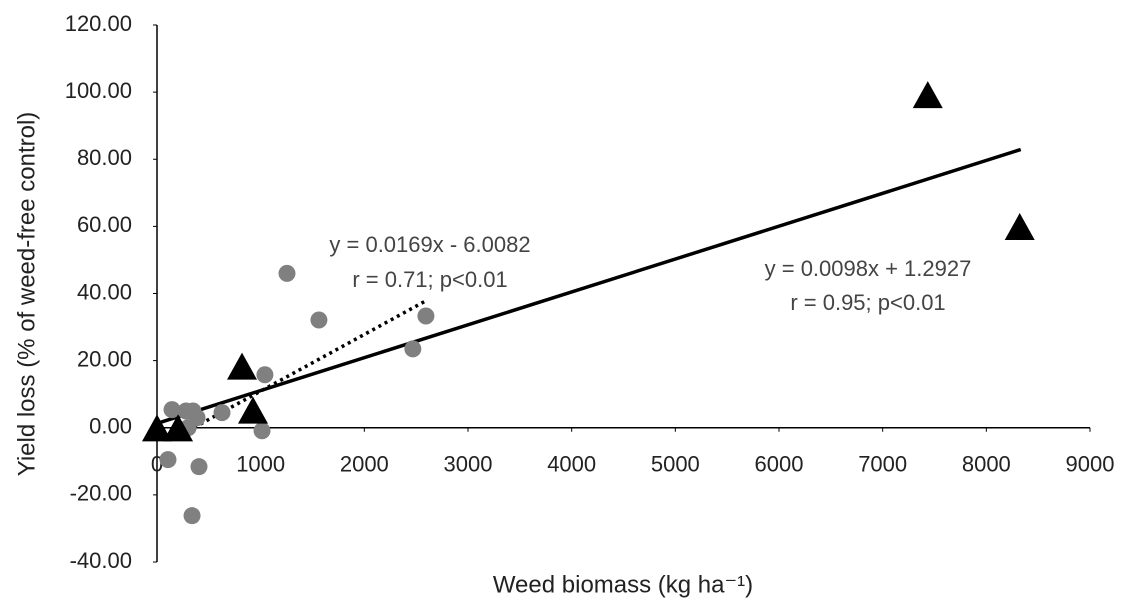 Image resolution: width=1121 pixels, height=600 pixels. What do you see at coordinates (104, 291) in the screenshot?
I see `y-tick-label: 40.00` at bounding box center [104, 291].